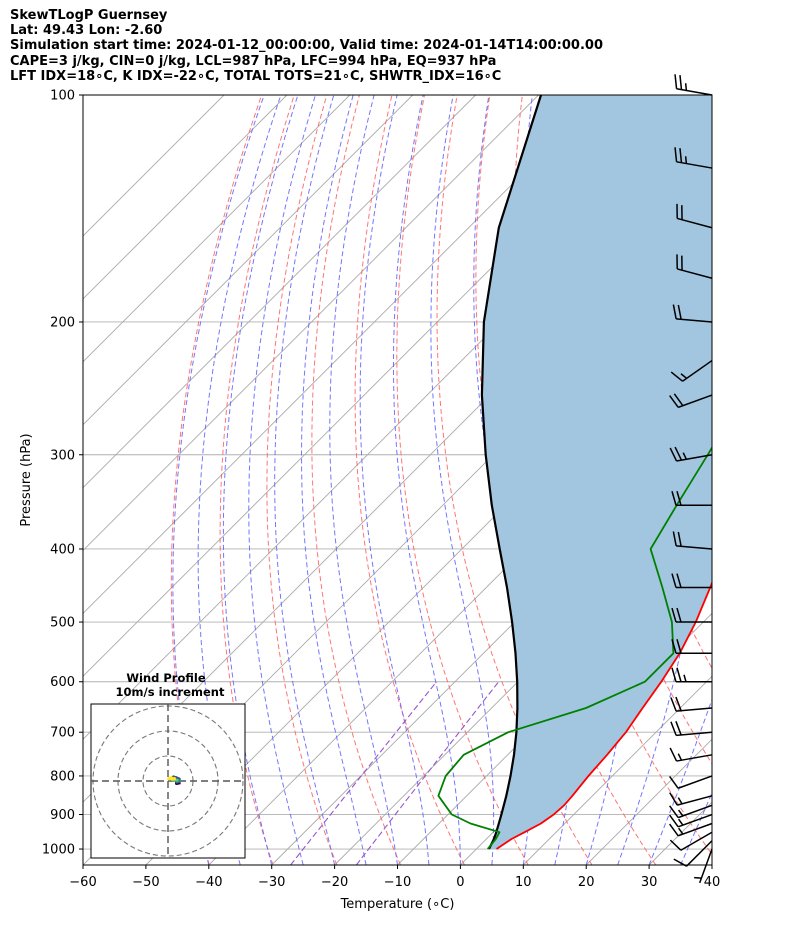 The height and width of the screenshot is (937, 794). I want to click on hodograph-title: Wind Profile, so click(166, 678).